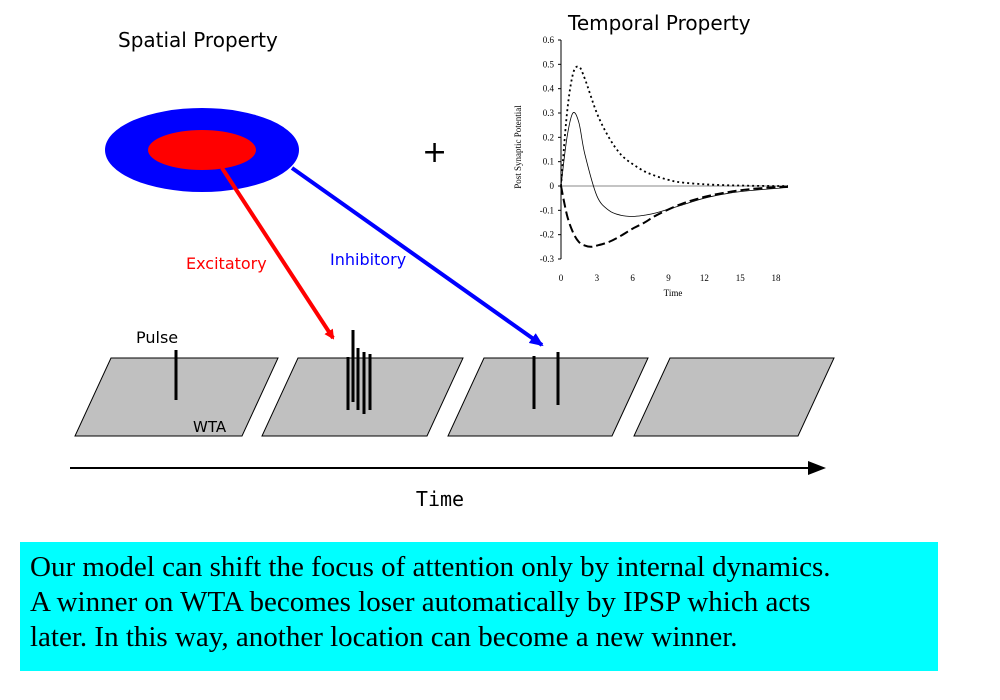 The image size is (1000, 700). I want to click on chart-y-tick-label: 0.5, so click(549, 64).